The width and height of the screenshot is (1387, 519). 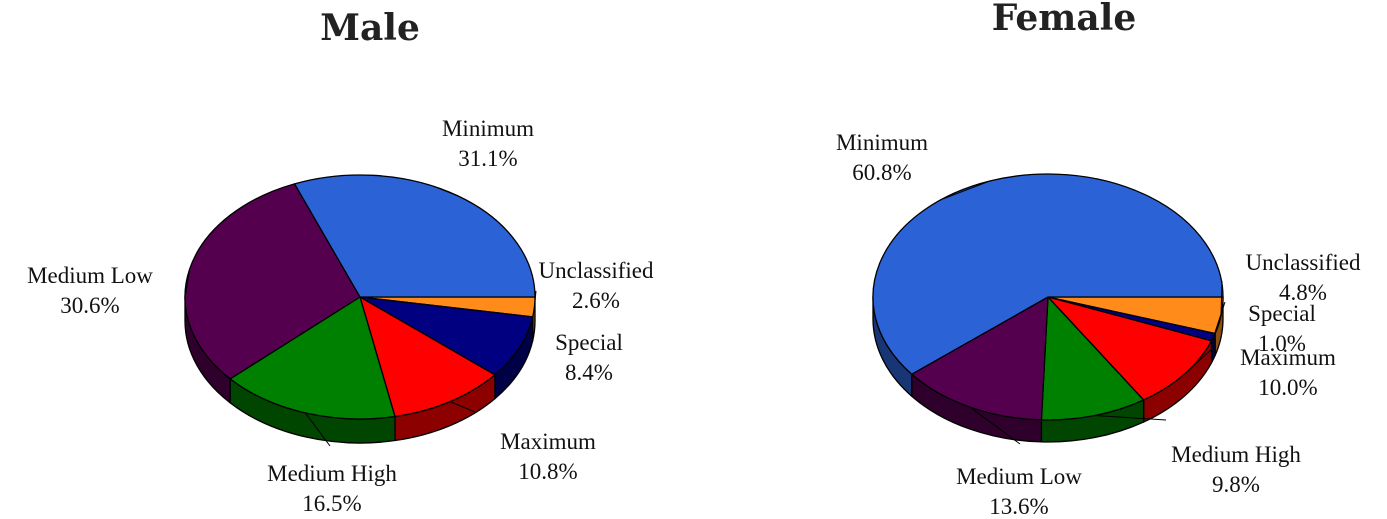 I want to click on slice-maximum, so click(x=427, y=357).